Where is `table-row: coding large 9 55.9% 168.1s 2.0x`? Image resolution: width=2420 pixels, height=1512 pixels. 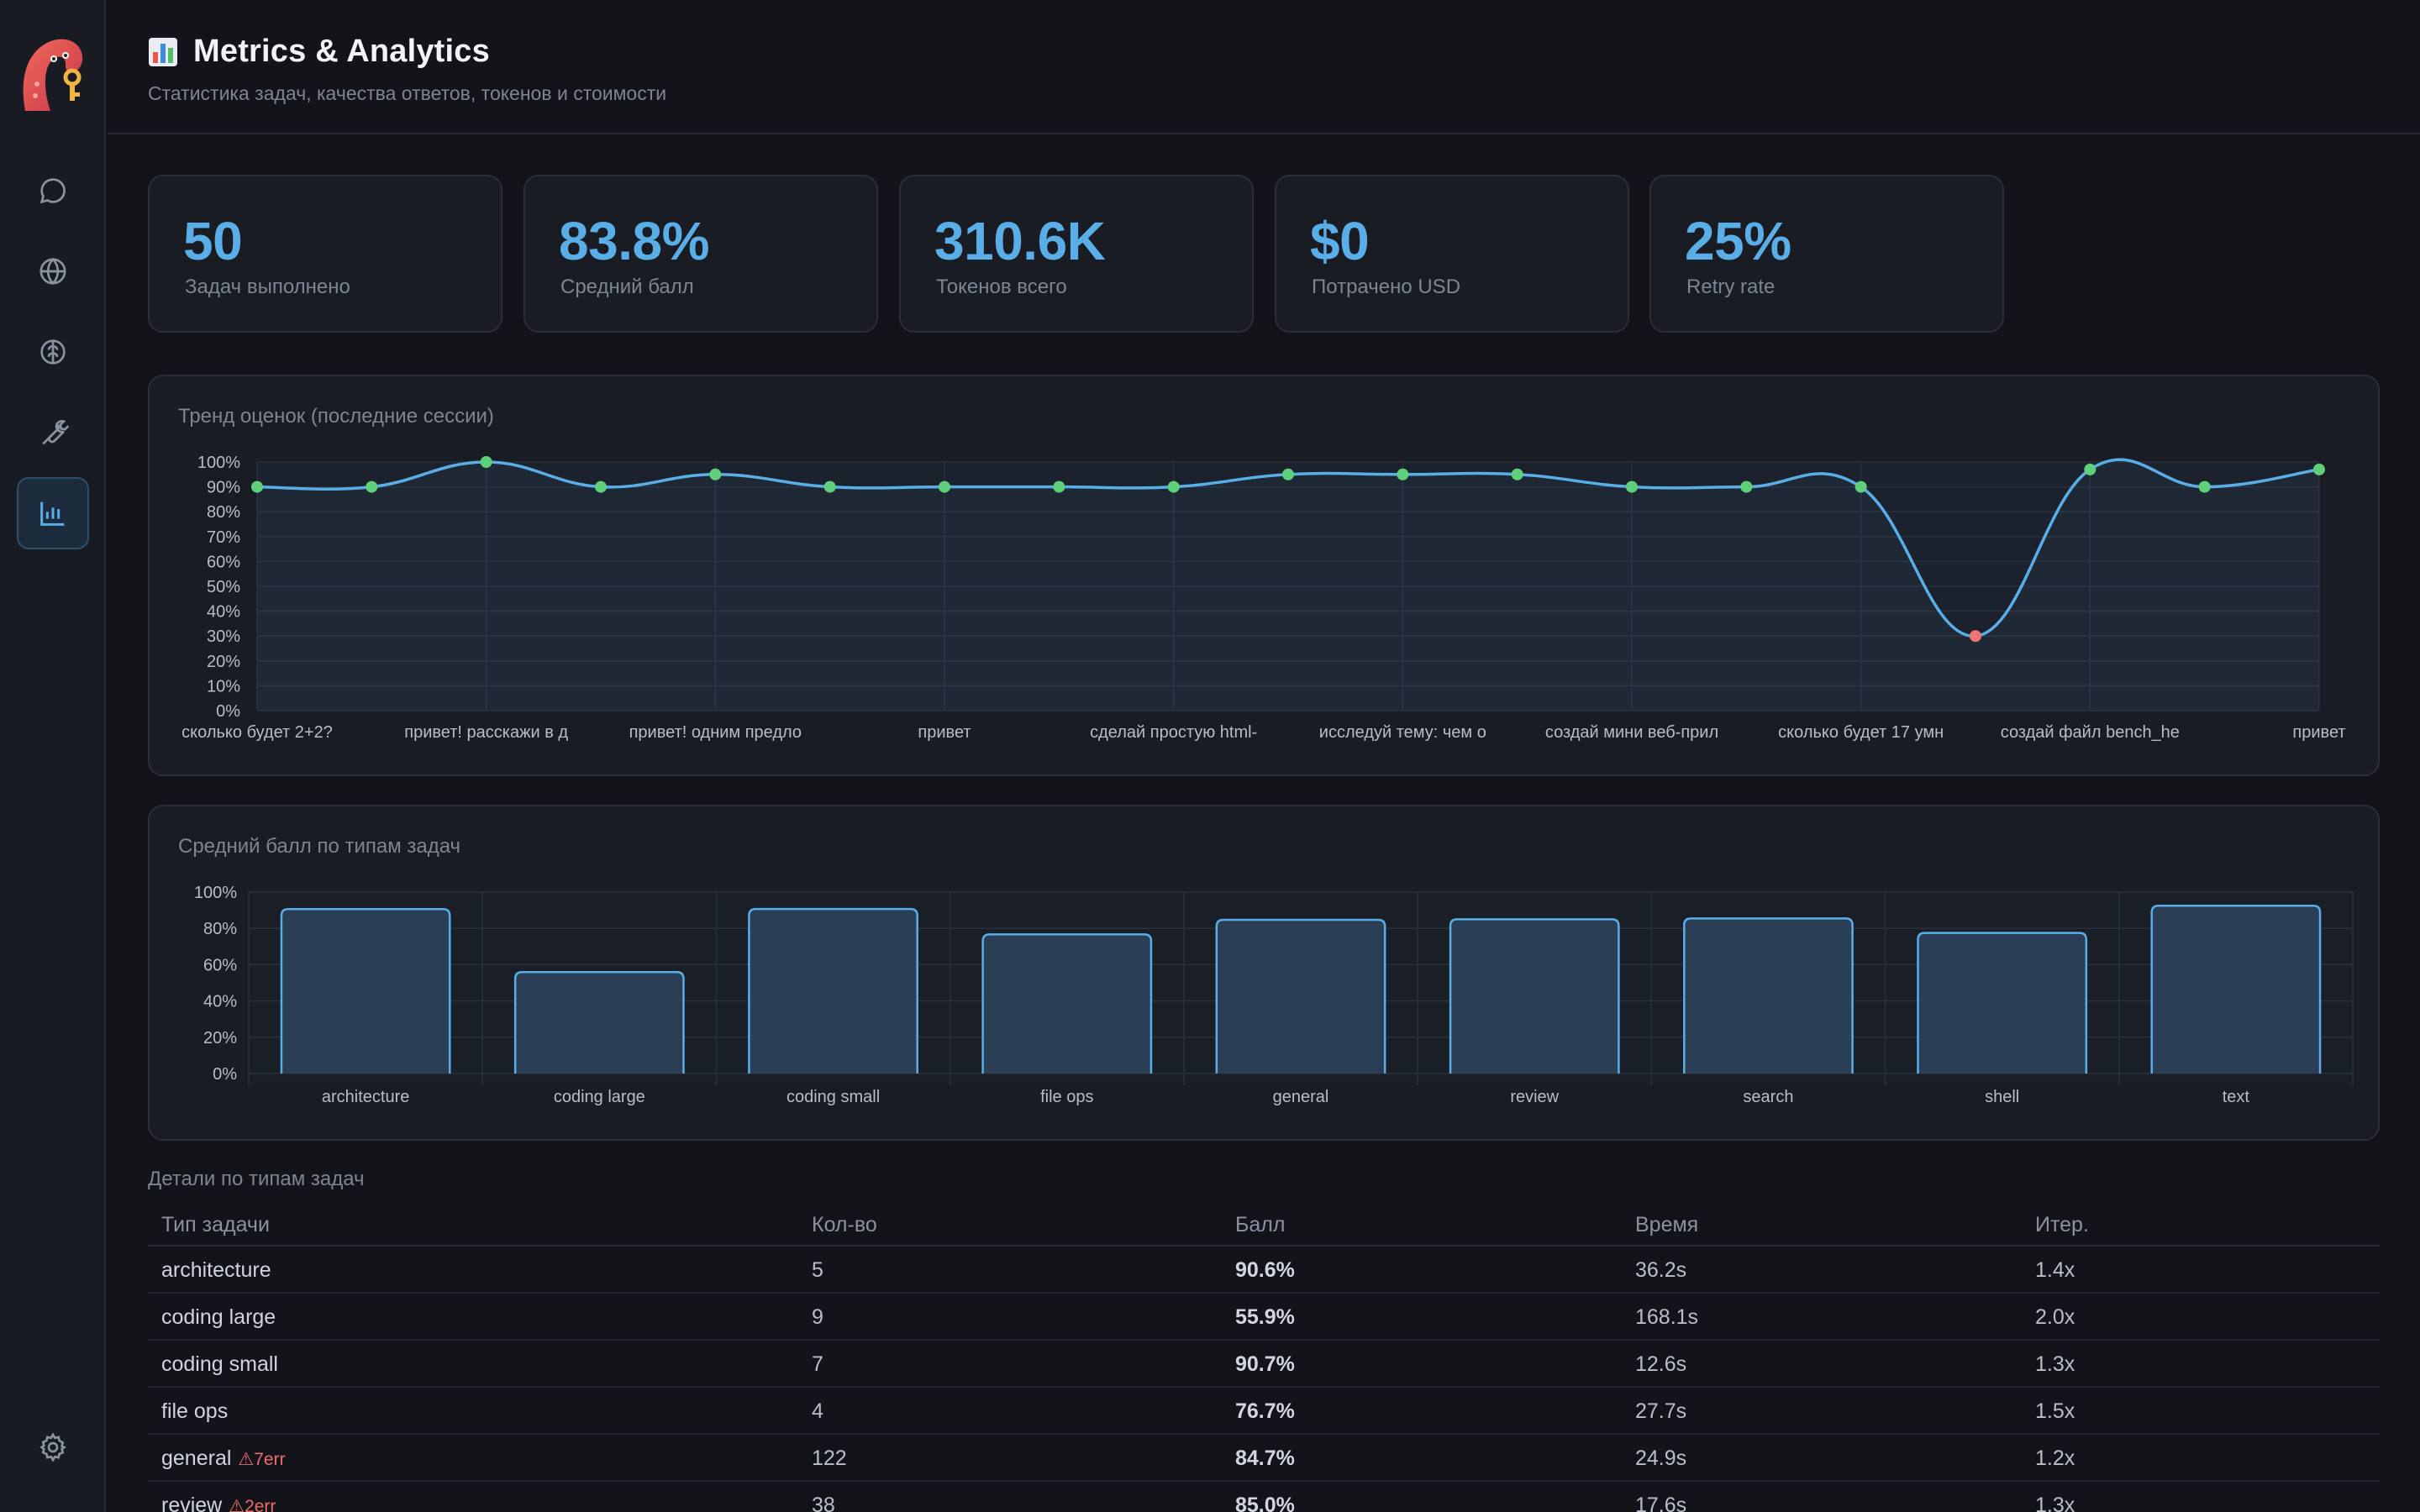
table-row: coding large 9 55.9% 168.1s 2.0x is located at coordinates (1264, 1317).